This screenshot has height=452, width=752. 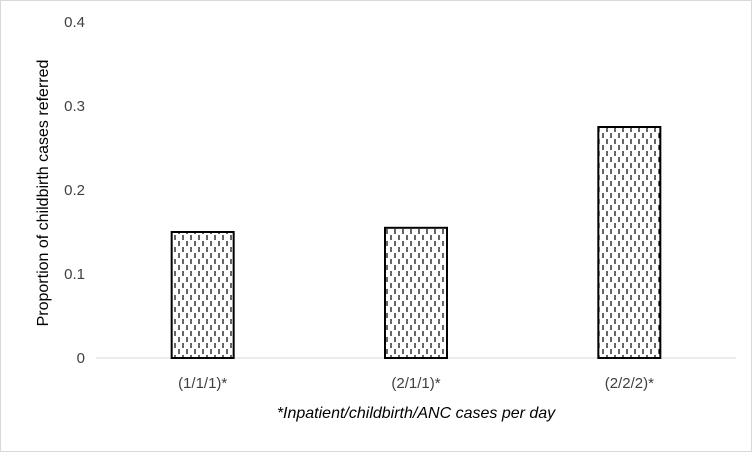 I want to click on y-tick-label: 0.3, so click(x=74, y=106).